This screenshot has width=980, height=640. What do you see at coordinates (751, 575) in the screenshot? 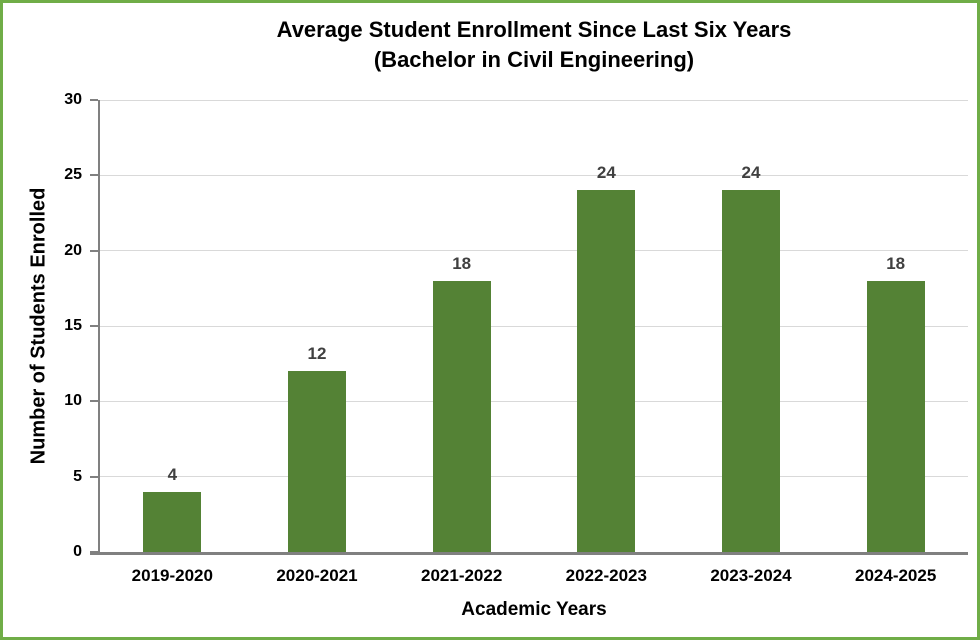
I see `x-tick-label: 2023-2024` at bounding box center [751, 575].